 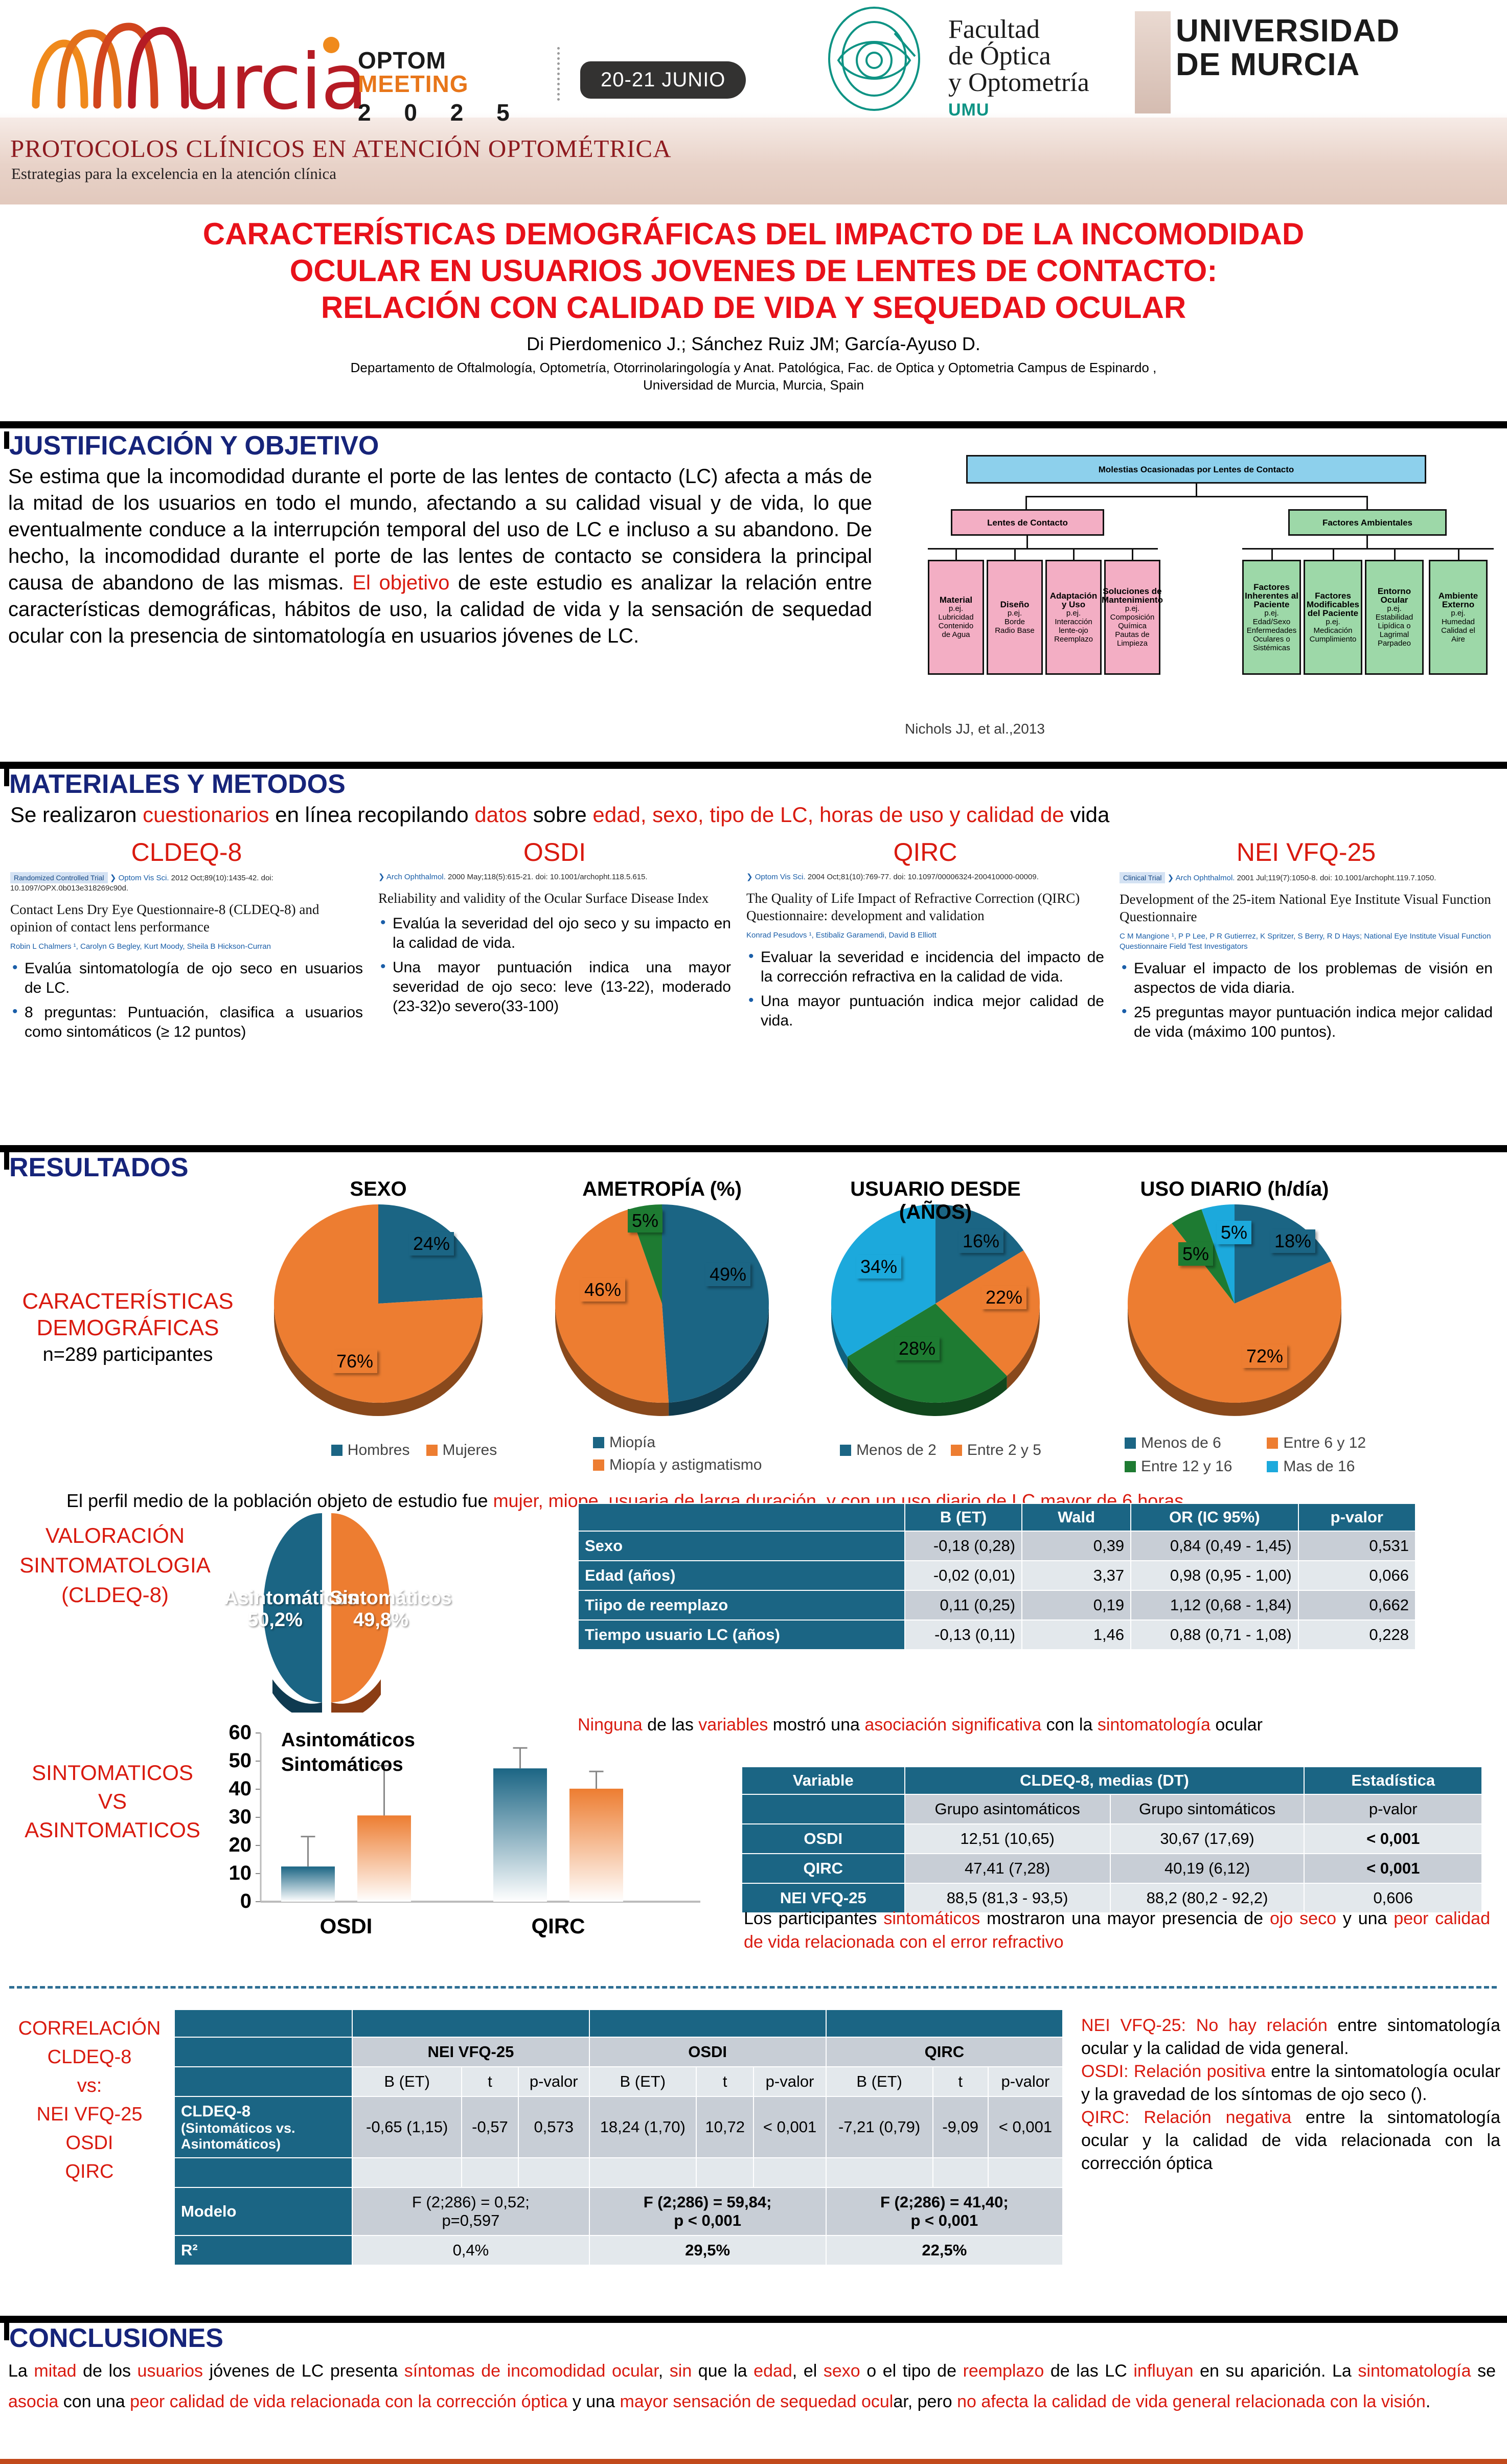 I want to click on regression-table-header-row: B (ET) Wald OR (IC 95%) p-valor, so click(x=997, y=1517).